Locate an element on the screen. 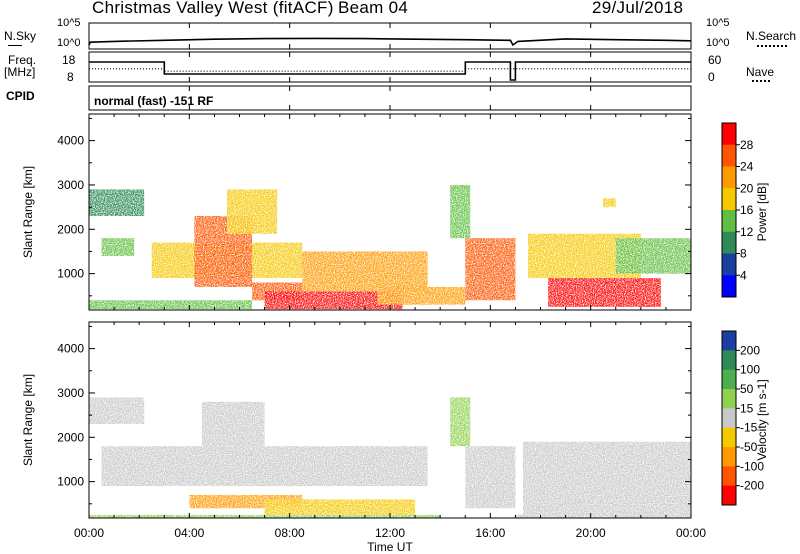 This screenshot has width=800, height=554. velocity-colorbar-tick-7: -200 is located at coordinates (752, 486).